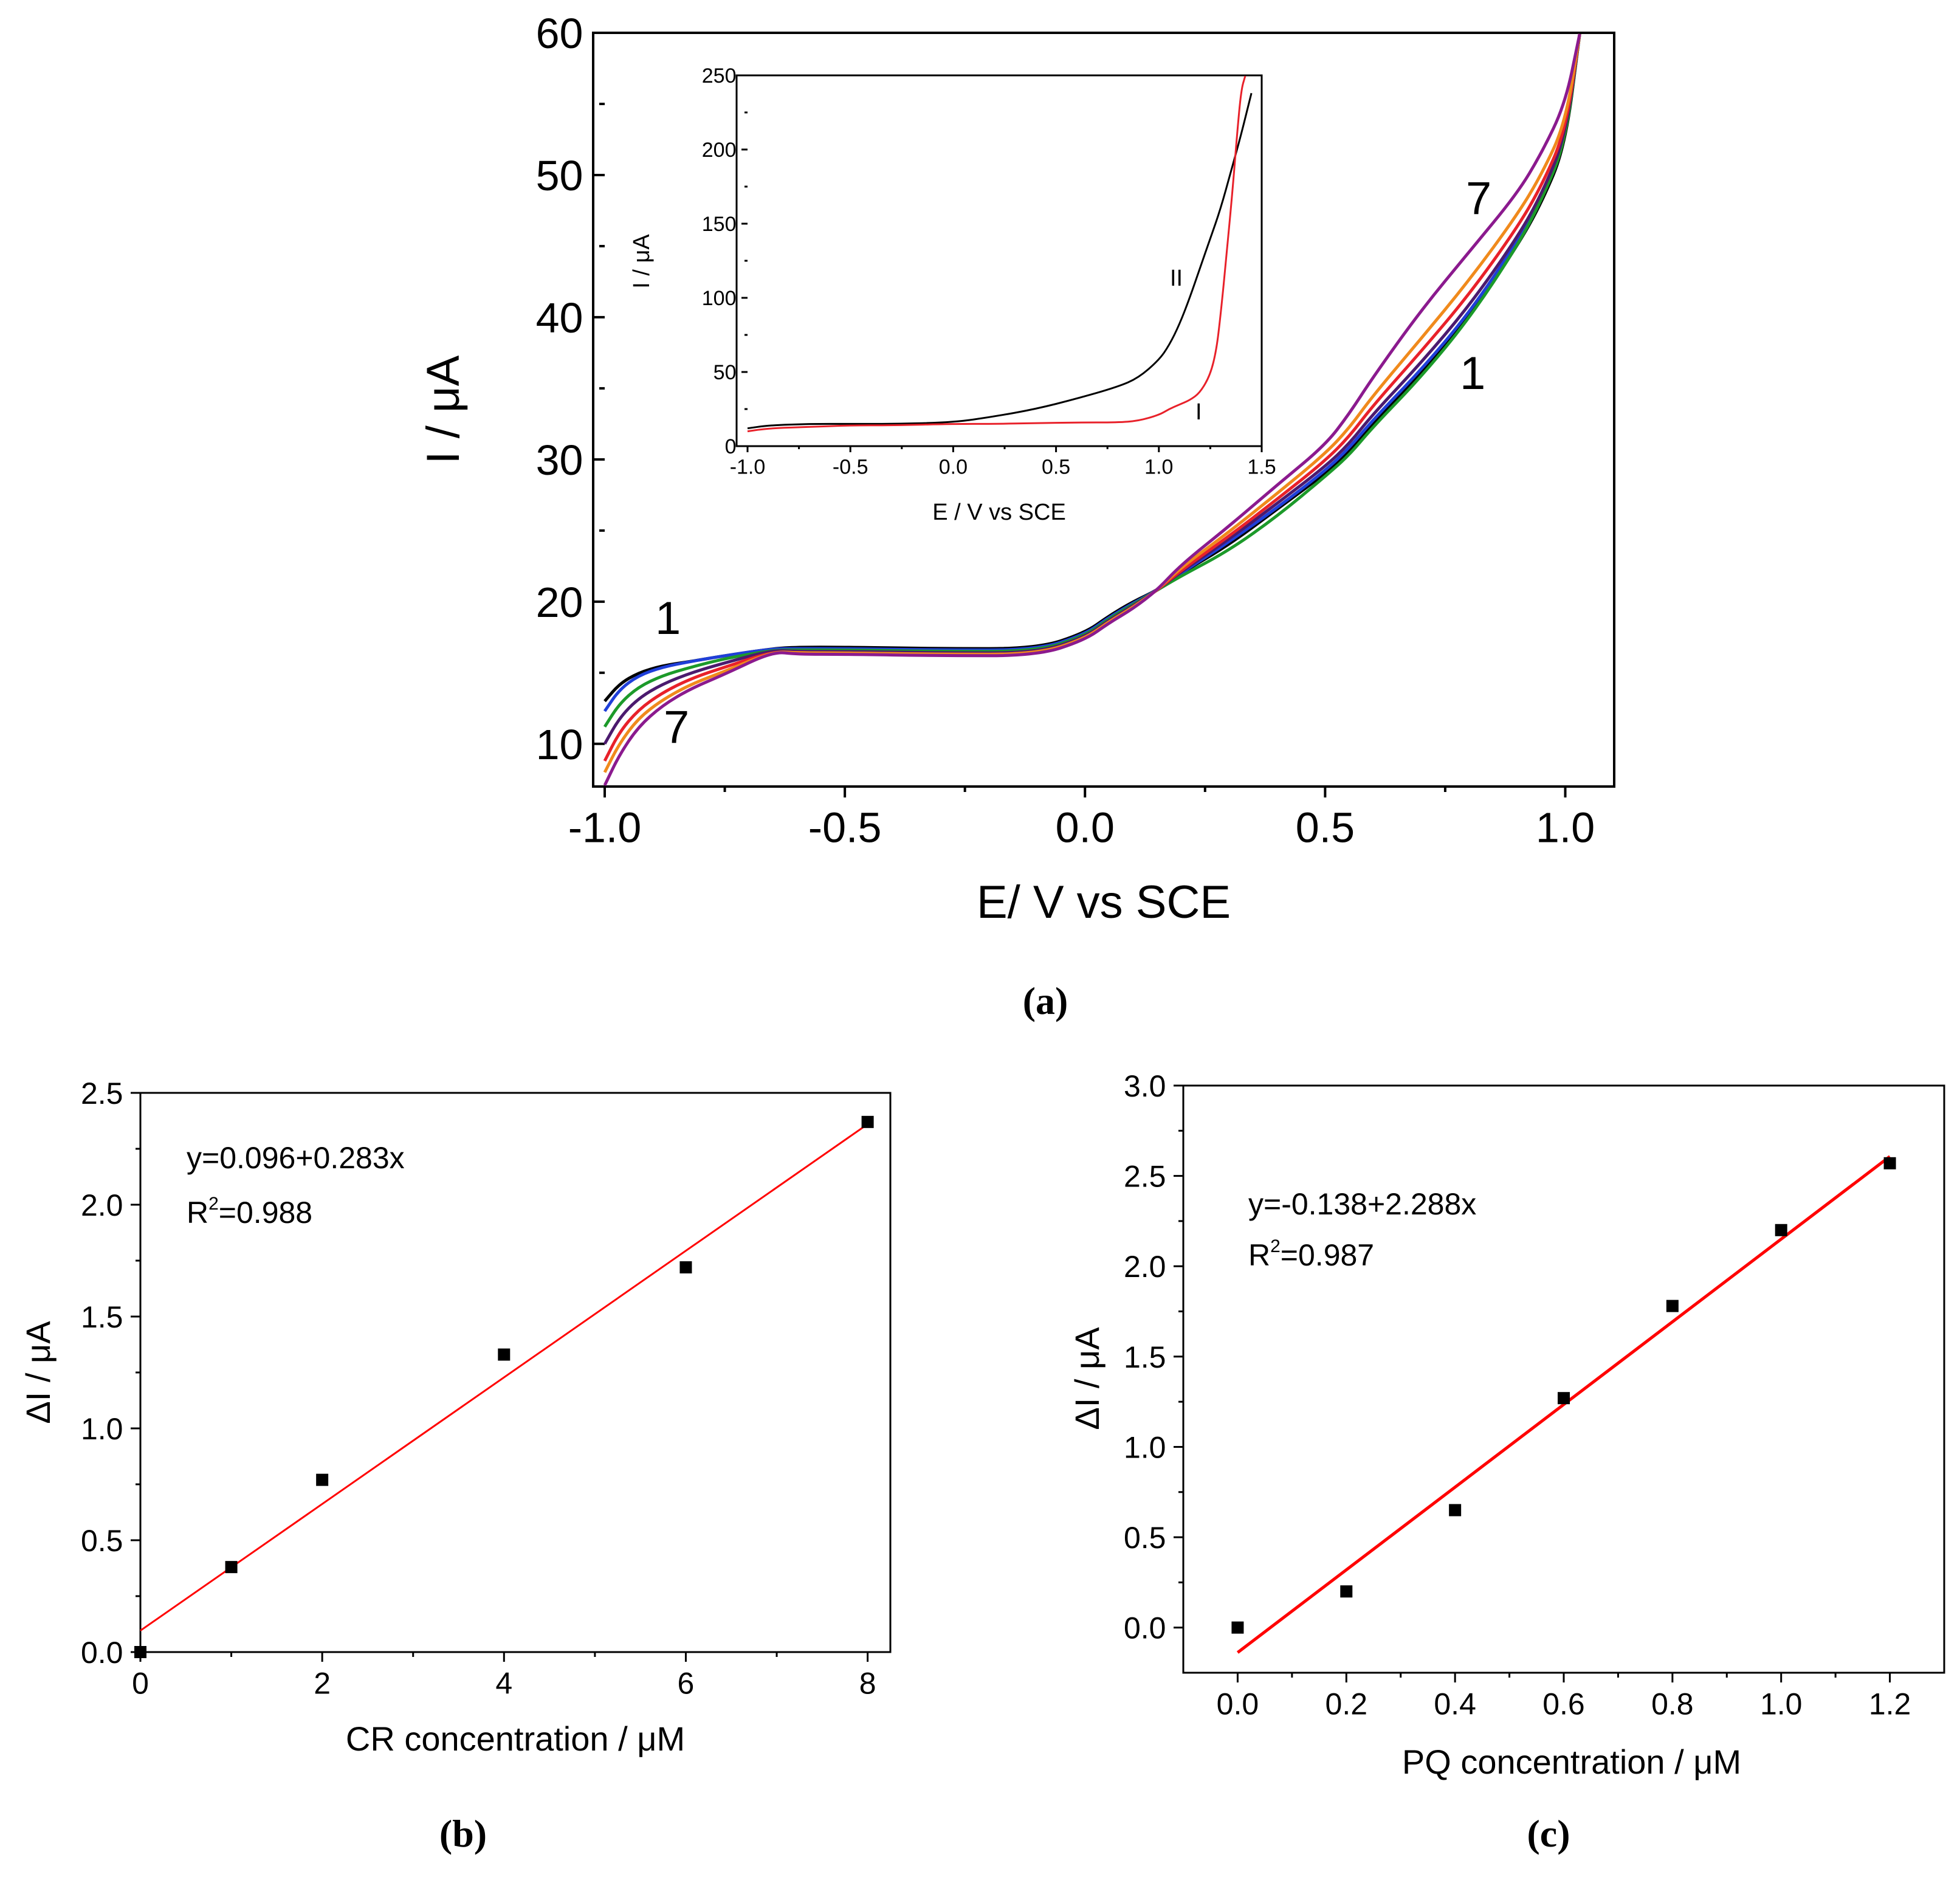 The width and height of the screenshot is (1960, 1880). What do you see at coordinates (1548, 1833) in the screenshot?
I see `panel-c-caption: (c)` at bounding box center [1548, 1833].